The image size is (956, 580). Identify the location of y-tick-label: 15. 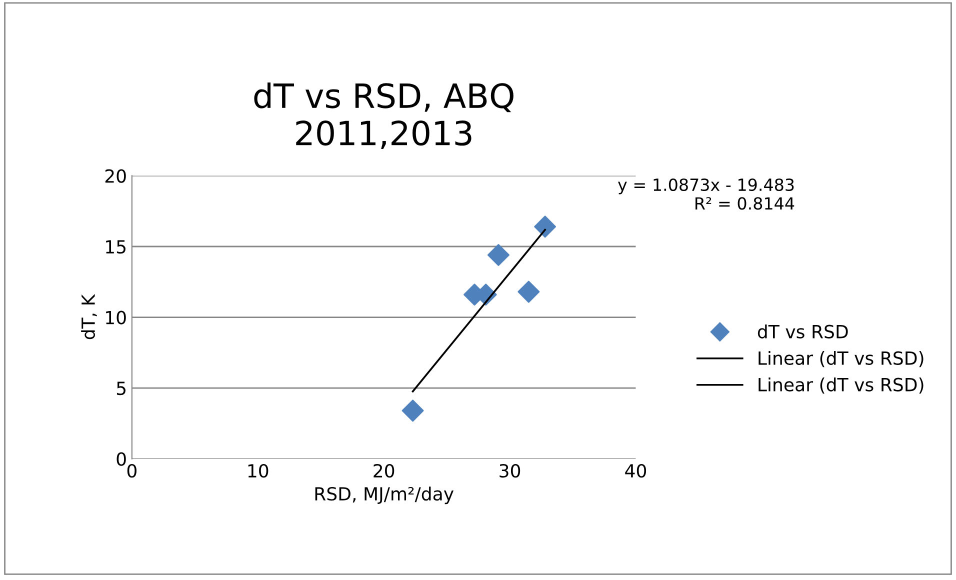
(116, 247).